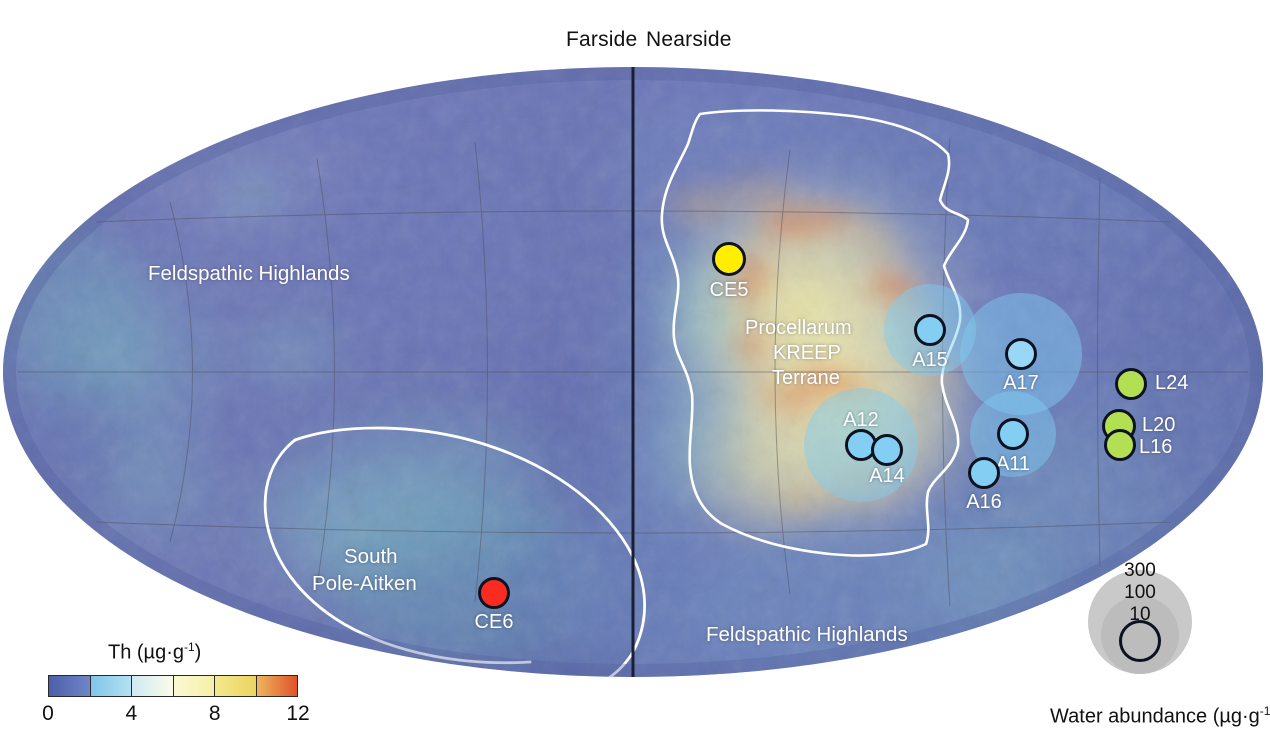 The height and width of the screenshot is (754, 1270). I want to click on site-marker-a11, so click(1013, 434).